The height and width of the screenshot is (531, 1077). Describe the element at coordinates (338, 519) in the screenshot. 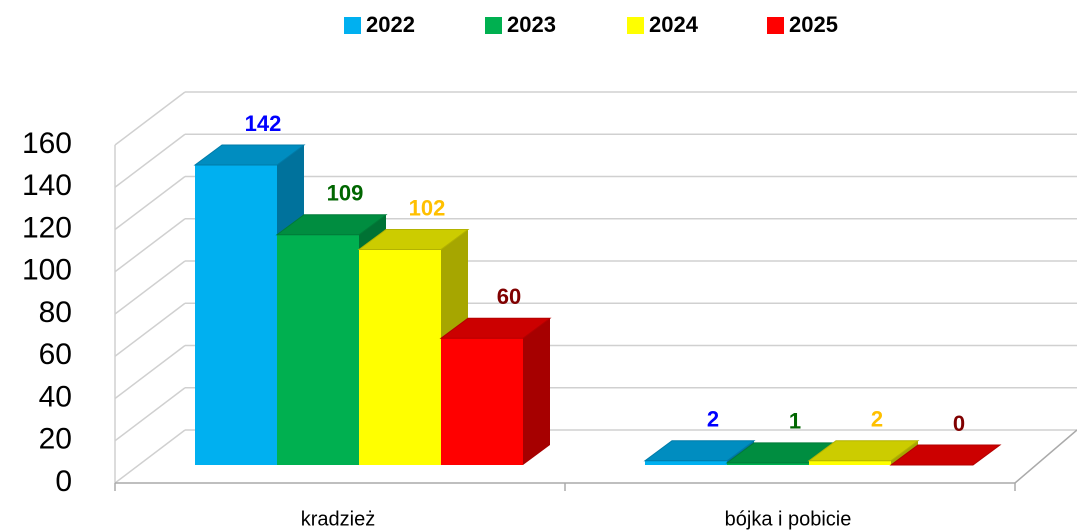

I see `x-tick-label: kradzież` at that location.